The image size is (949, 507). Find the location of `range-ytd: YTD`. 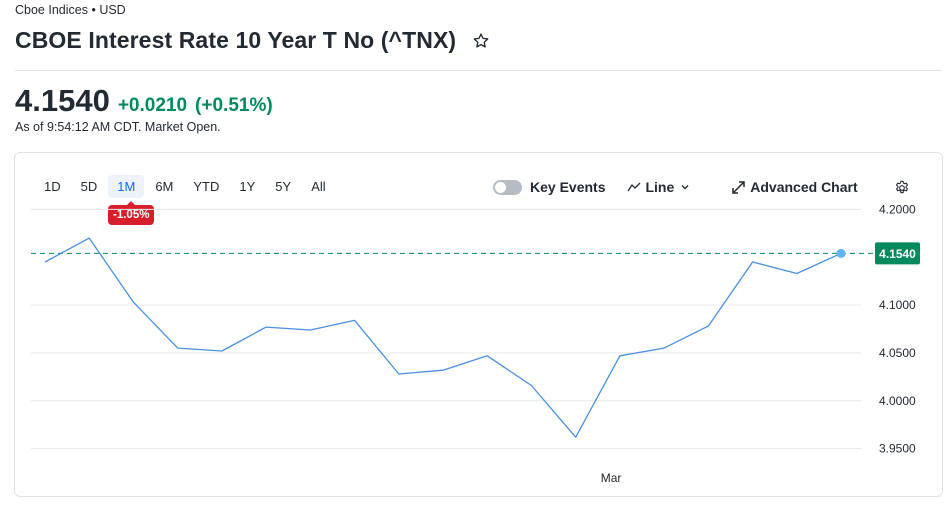

range-ytd: YTD is located at coordinates (206, 186).